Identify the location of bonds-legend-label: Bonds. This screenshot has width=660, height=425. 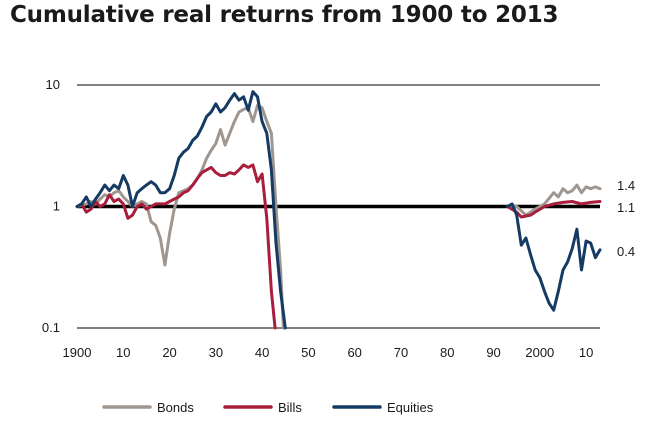
(175, 407).